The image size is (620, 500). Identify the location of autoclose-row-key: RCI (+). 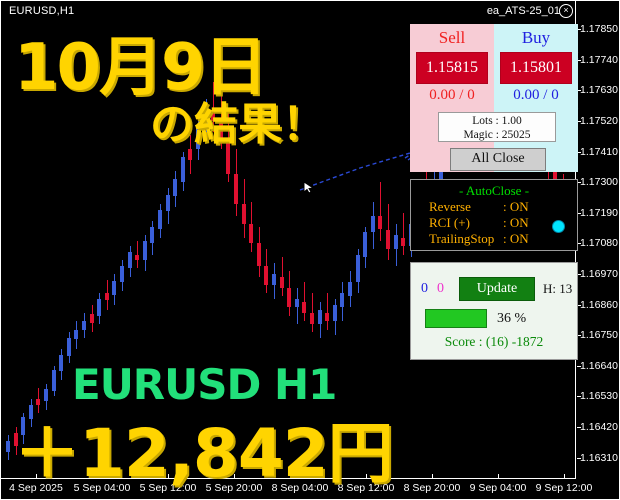
(449, 222).